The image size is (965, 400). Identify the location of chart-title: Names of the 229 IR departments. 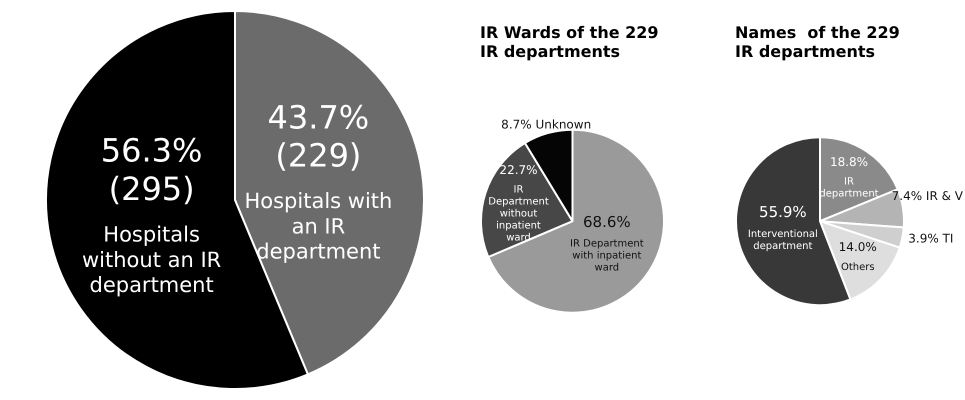
(817, 41).